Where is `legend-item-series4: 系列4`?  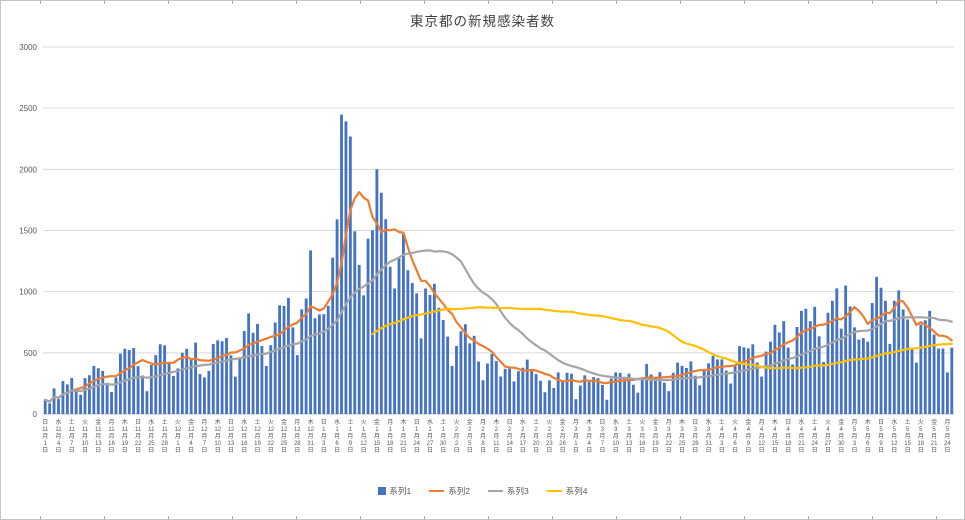 legend-item-series4: 系列4 is located at coordinates (566, 491).